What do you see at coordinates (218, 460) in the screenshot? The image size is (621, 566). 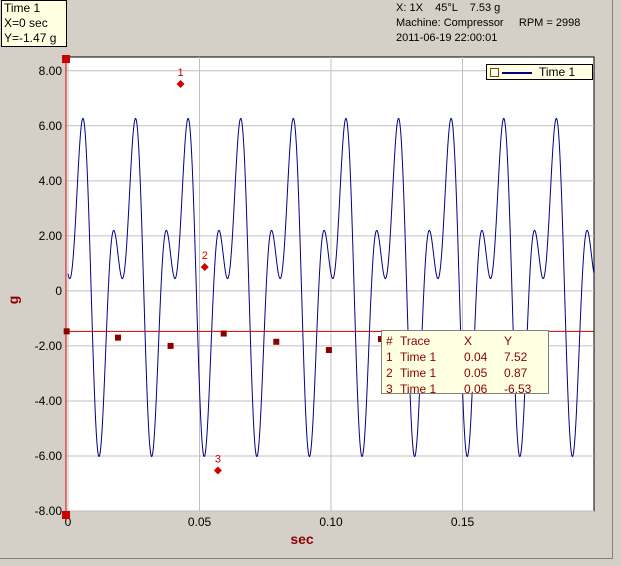 I see `cursor-marker-label: 3` at bounding box center [218, 460].